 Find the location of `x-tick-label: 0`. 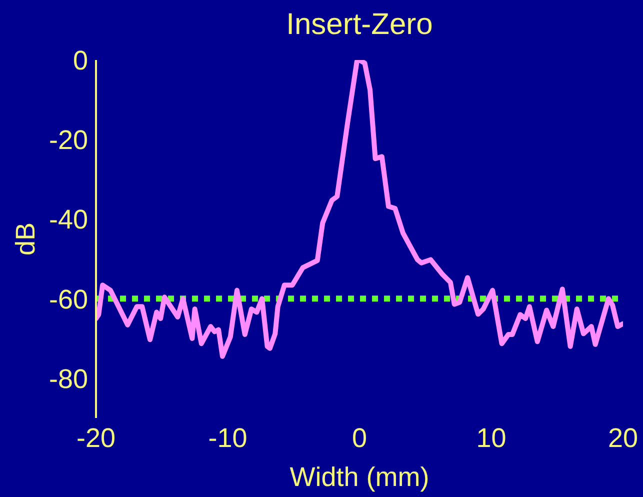

x-tick-label: 0 is located at coordinates (360, 438).